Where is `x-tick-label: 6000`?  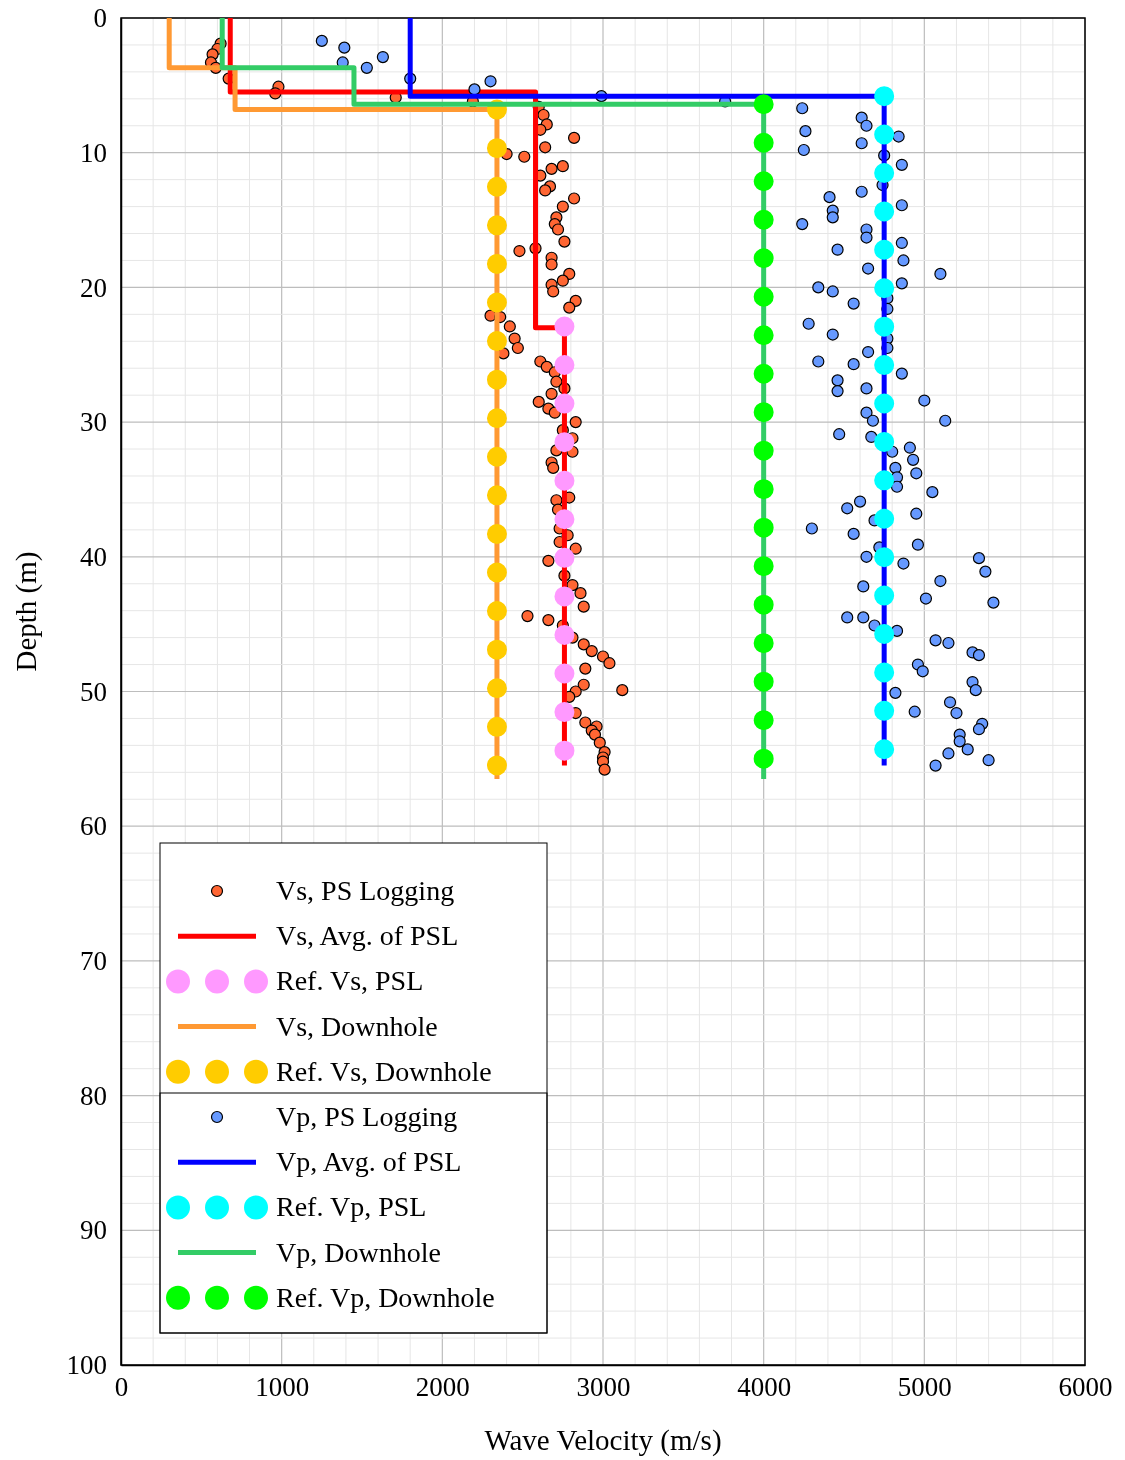 x-tick-label: 6000 is located at coordinates (1085, 1387).